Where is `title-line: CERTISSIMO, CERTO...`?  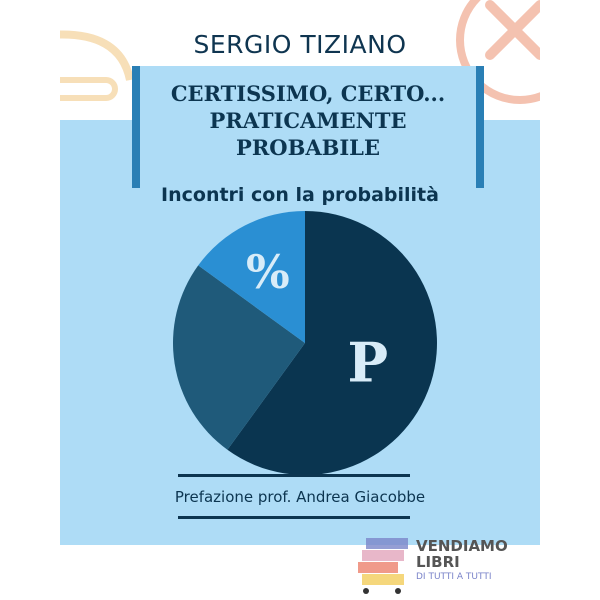
title-line: CERTISSIMO, CERTO... is located at coordinates (308, 93).